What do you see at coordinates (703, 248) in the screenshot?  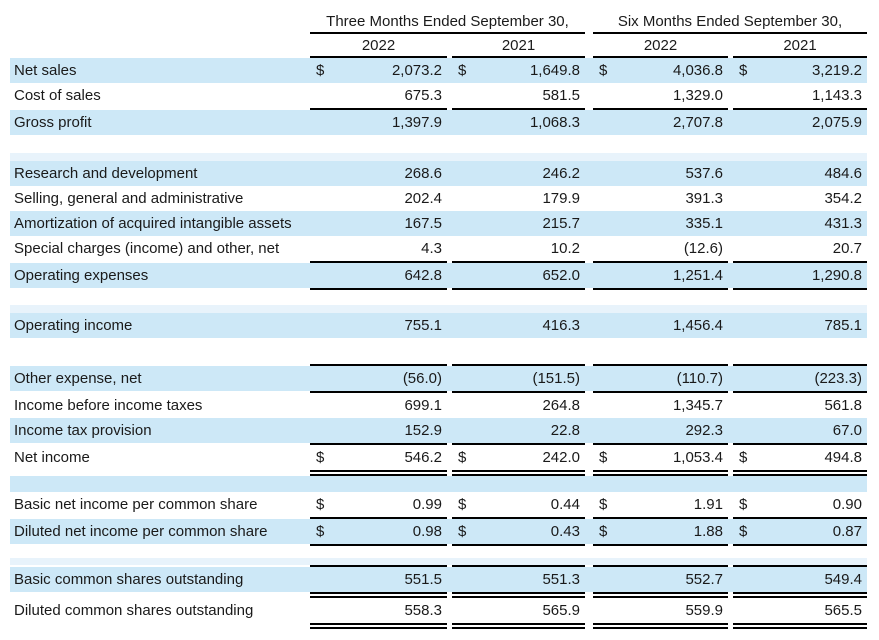 I see `cell-value: (12.6)` at bounding box center [703, 248].